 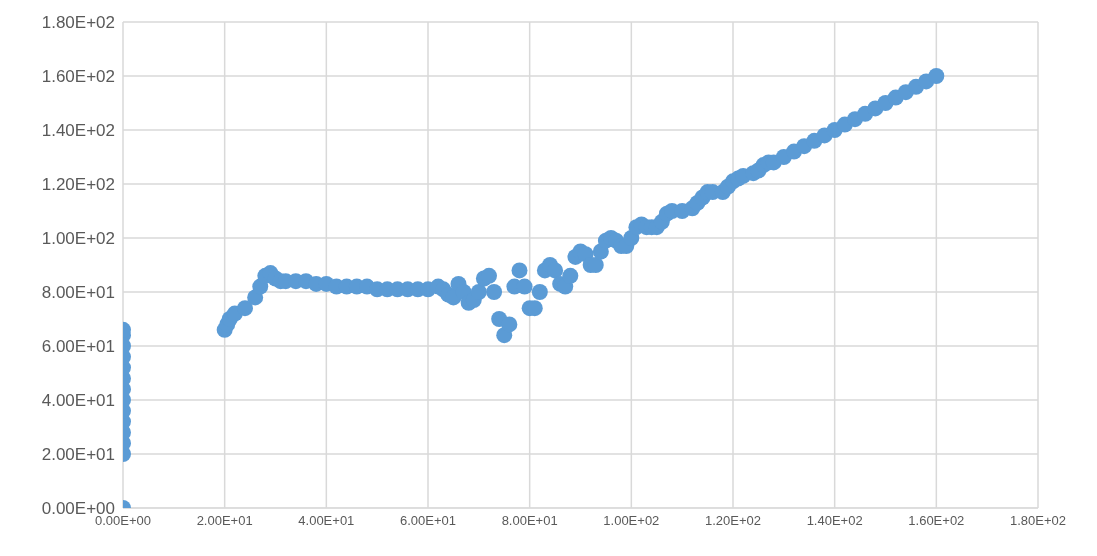 What do you see at coordinates (1038, 521) in the screenshot?
I see `x-tick-label: 1.80E+02` at bounding box center [1038, 521].